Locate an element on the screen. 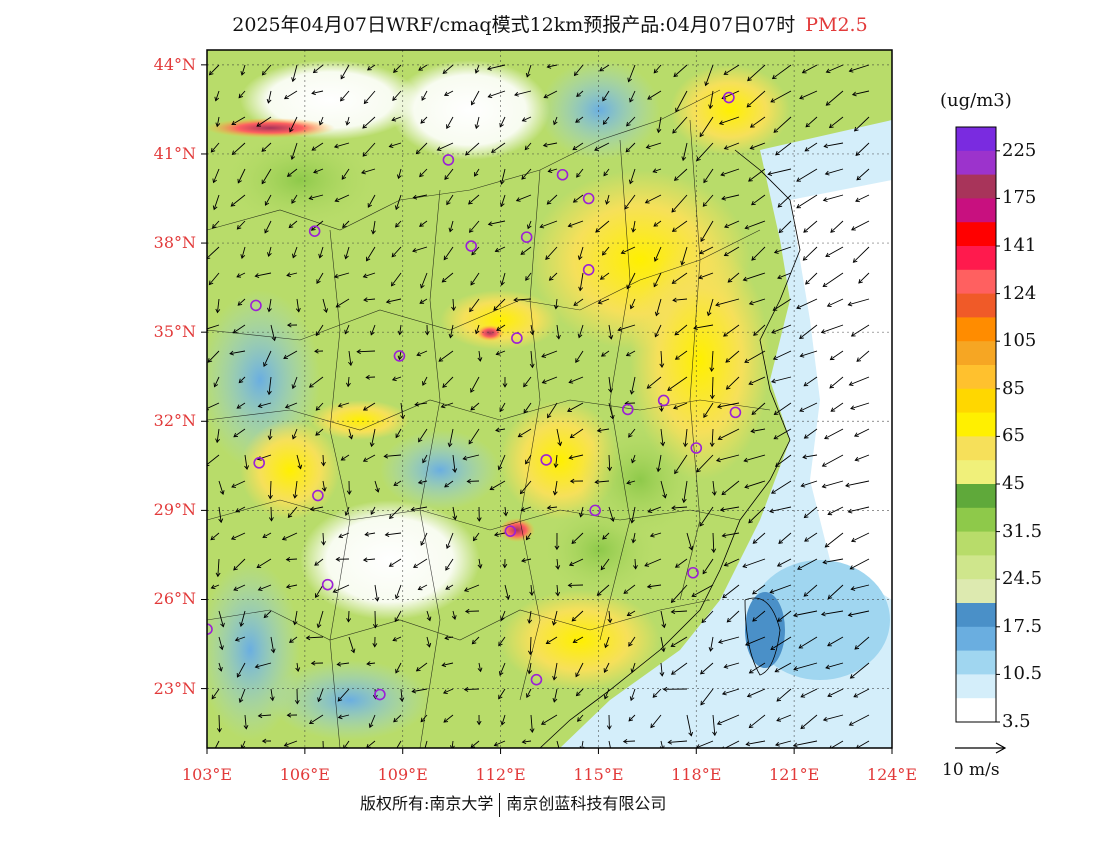 This screenshot has width=1100, height=850. lon-tick-label: 103°E is located at coordinates (207, 774).